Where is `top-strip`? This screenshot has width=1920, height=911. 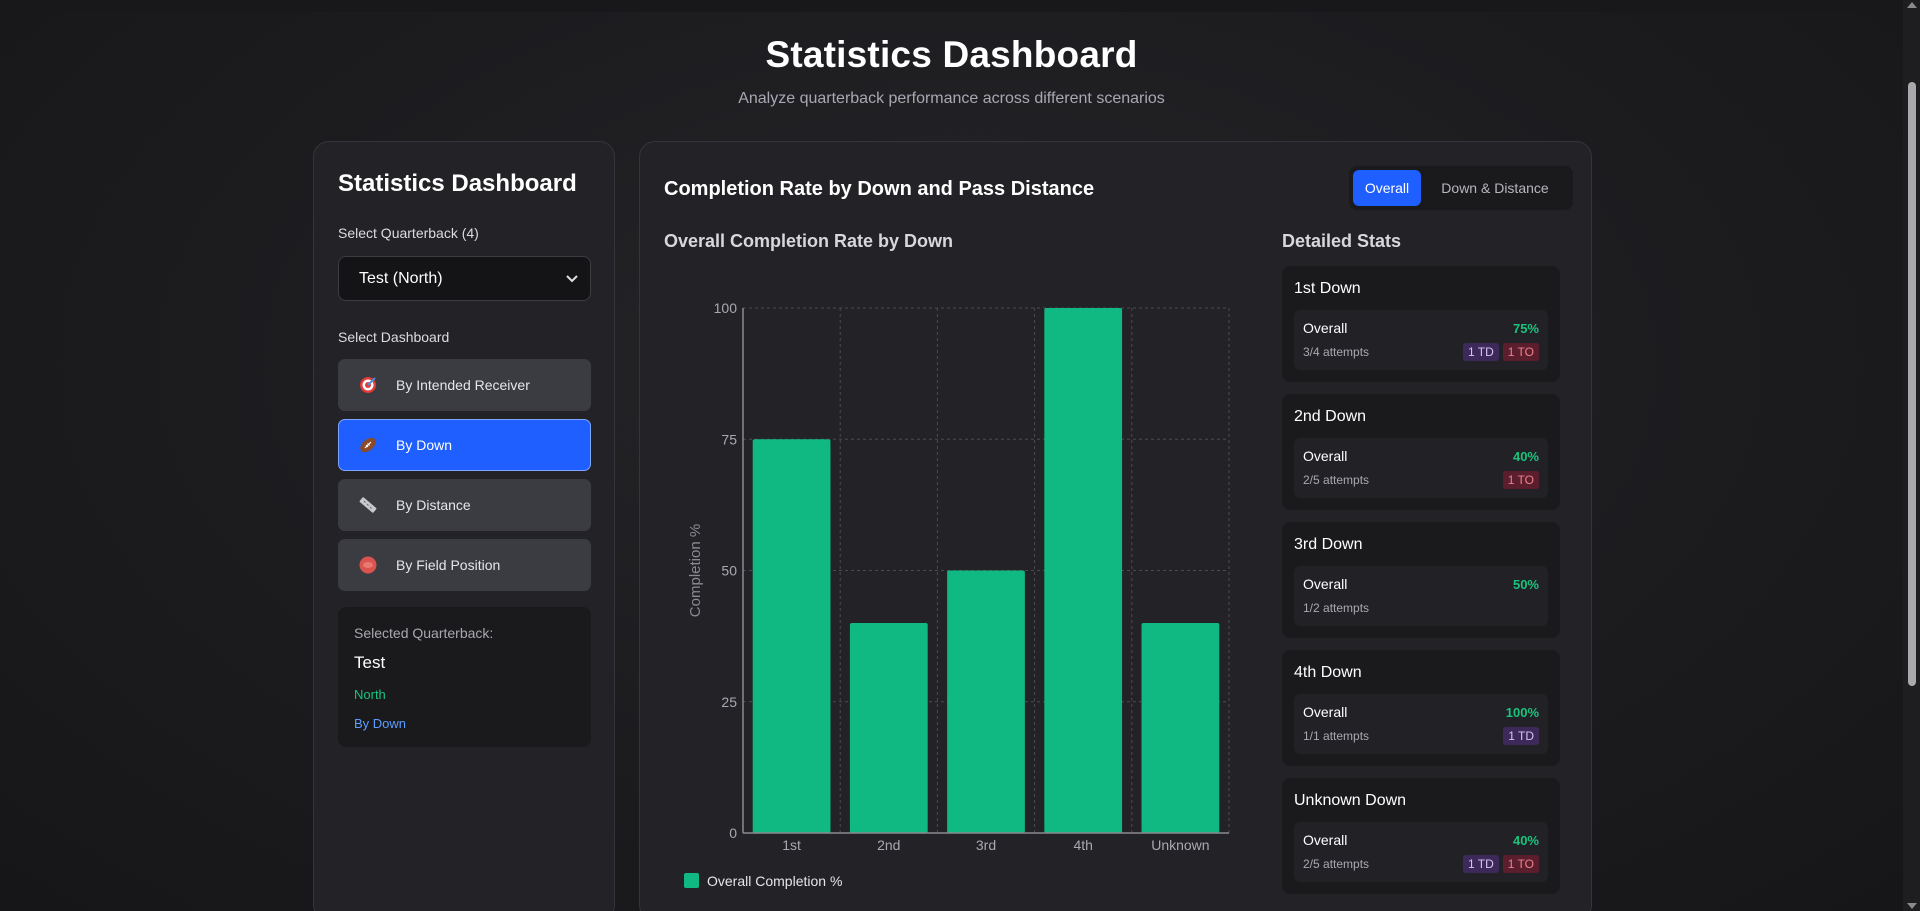
top-strip is located at coordinates (951, 6).